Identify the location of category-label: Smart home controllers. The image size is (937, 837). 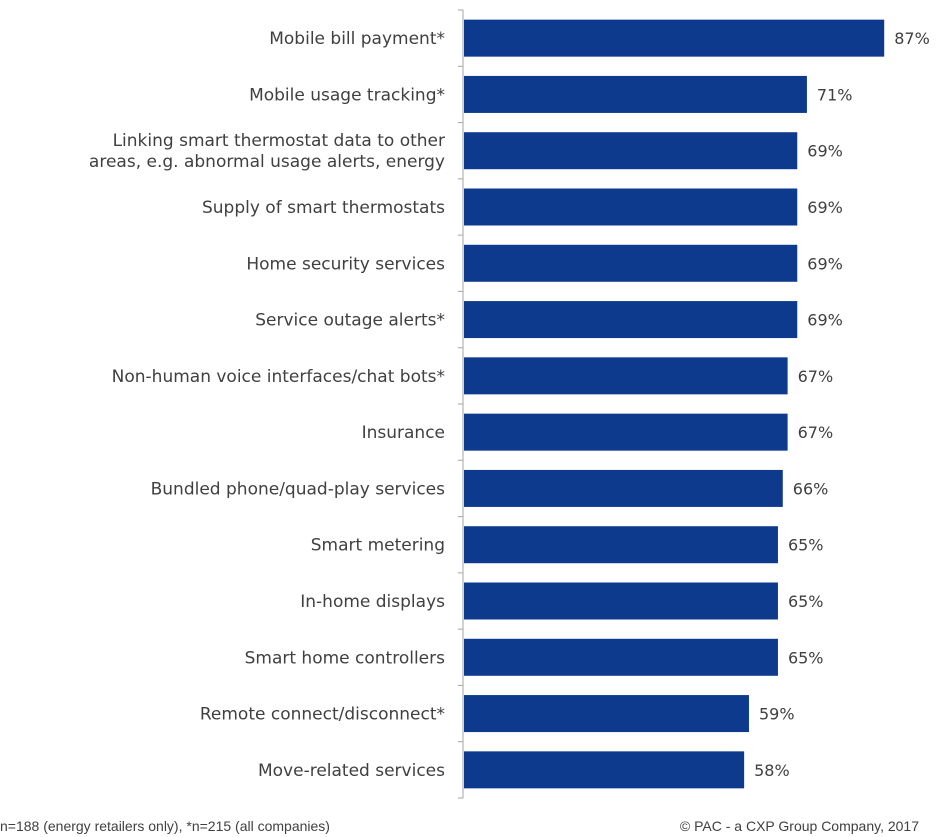
(345, 658).